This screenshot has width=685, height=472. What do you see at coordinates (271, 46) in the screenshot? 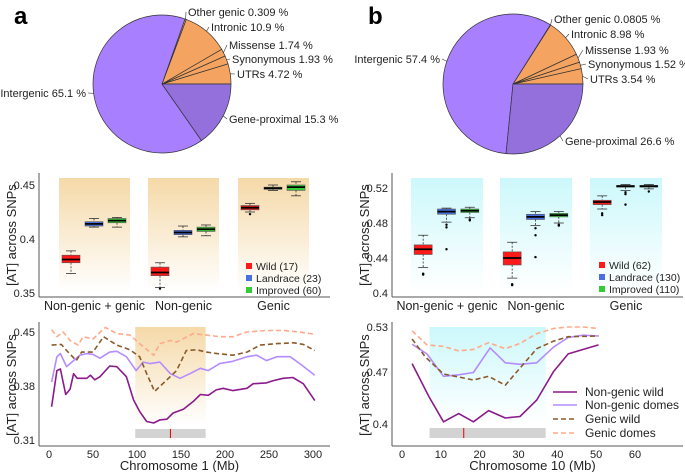
I see `pie-slice-label: Missense 1.74 %` at bounding box center [271, 46].